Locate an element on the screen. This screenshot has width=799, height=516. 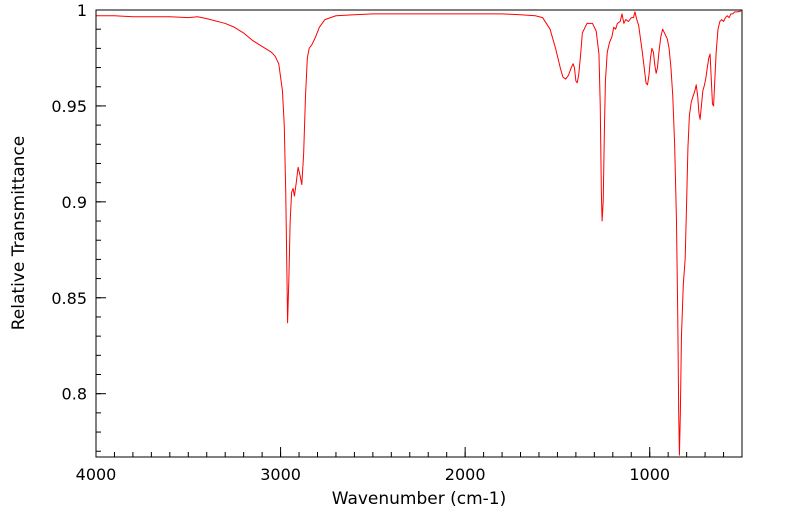
x-axis-title: Wavenumber (cm-1) is located at coordinates (419, 499).